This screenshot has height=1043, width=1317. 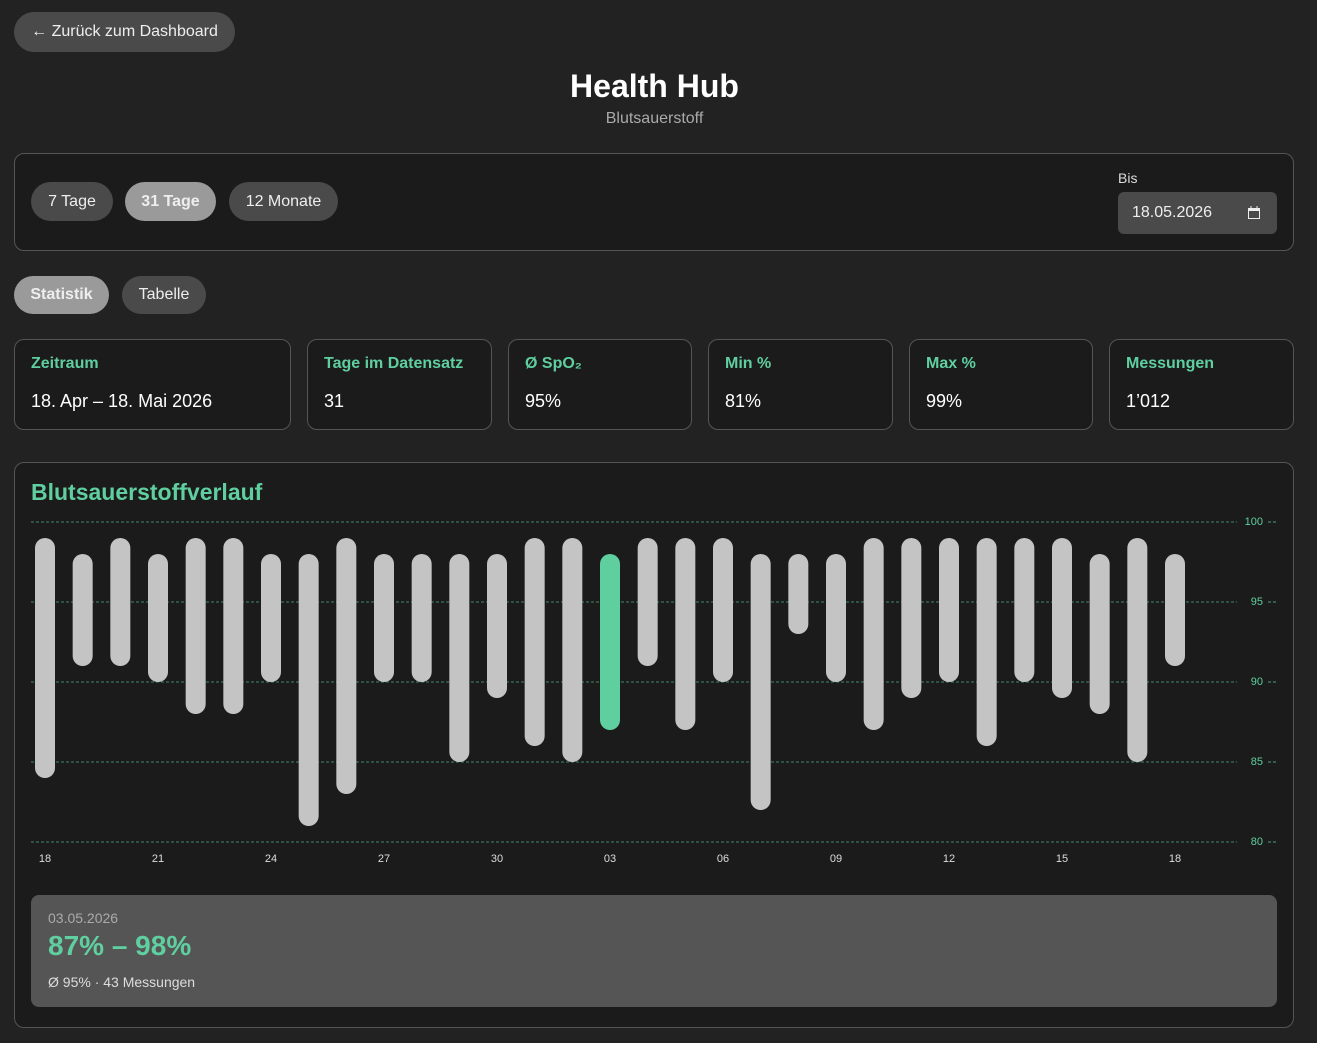 I want to click on filter-panel, so click(x=654, y=202).